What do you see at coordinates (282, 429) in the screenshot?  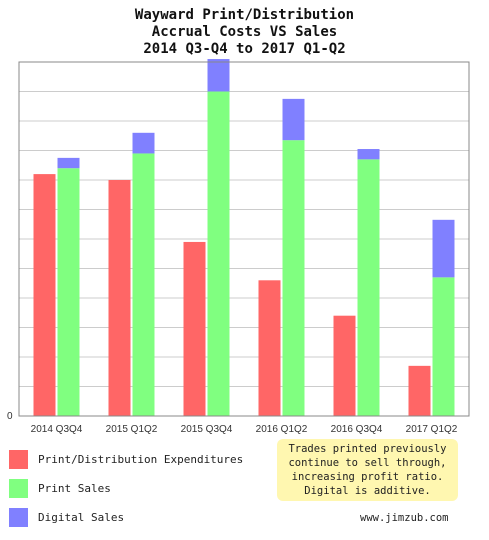 I see `x-tick-label: 2016 Q1Q2` at bounding box center [282, 429].